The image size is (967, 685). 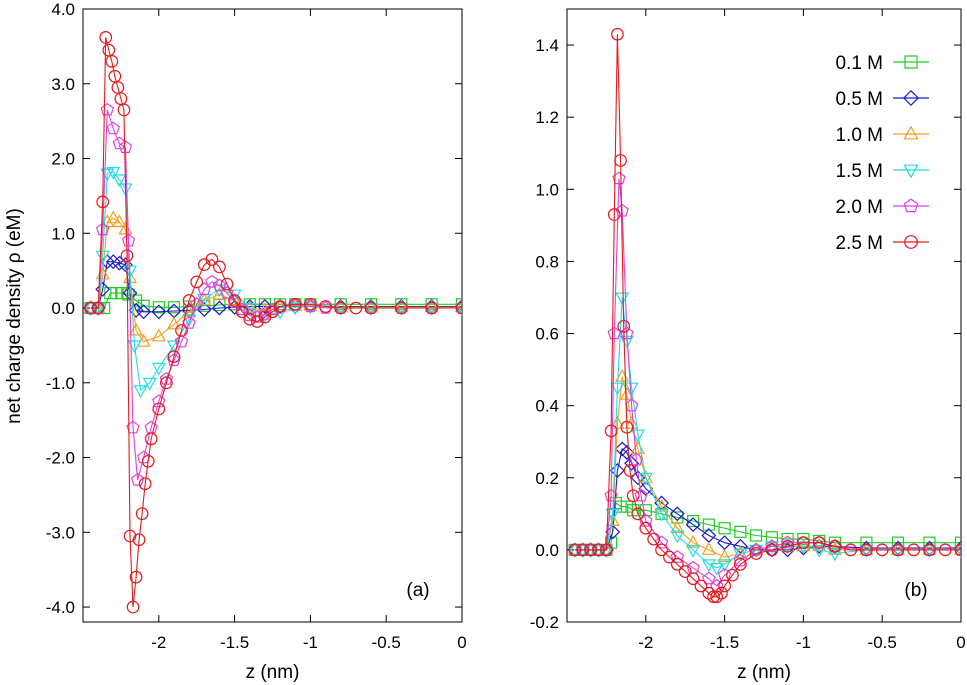 I want to click on y-tick-label: -0.2, so click(x=544, y=622).